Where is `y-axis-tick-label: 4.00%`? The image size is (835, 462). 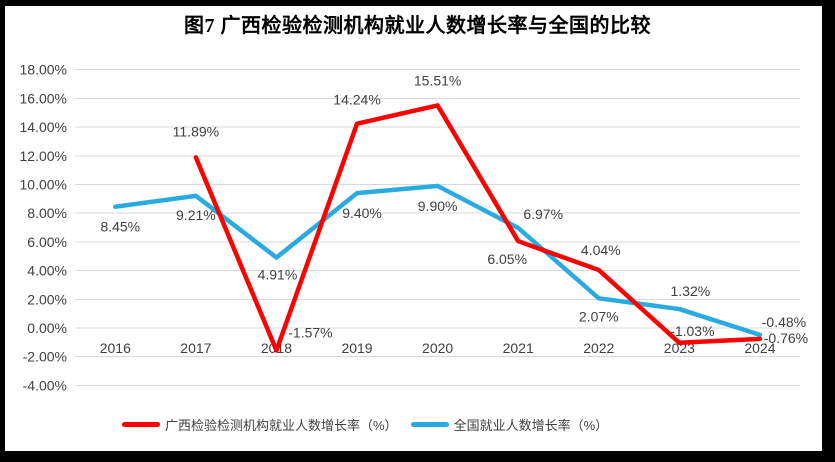 y-axis-tick-label: 4.00% is located at coordinates (47, 271).